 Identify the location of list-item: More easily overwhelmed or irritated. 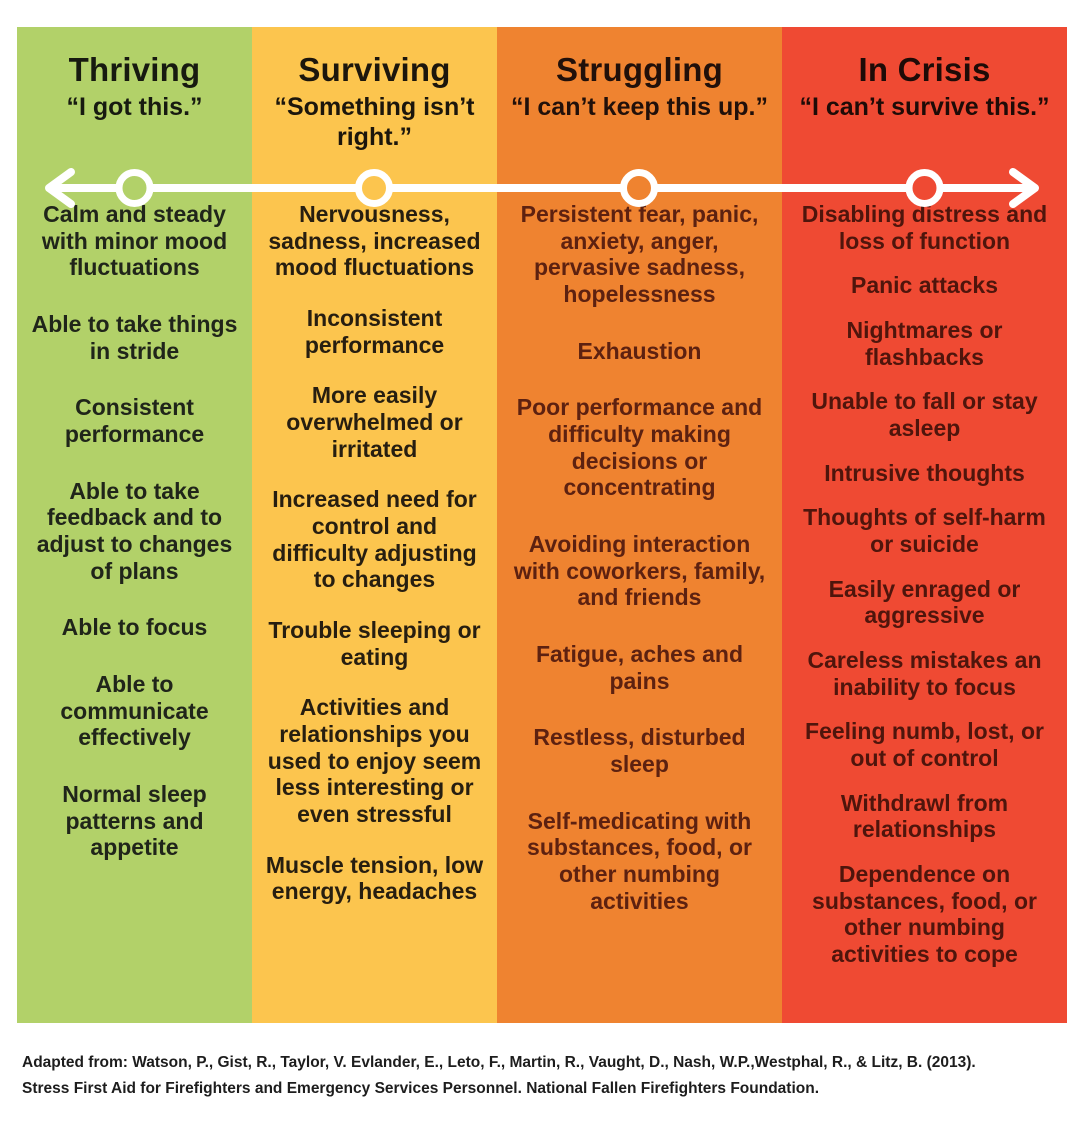
(374, 422).